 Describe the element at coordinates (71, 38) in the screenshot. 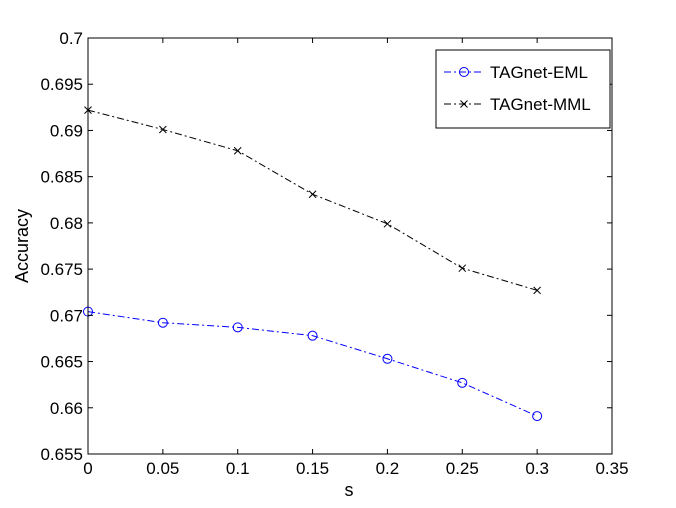

I see `y-tick-label: 0.7` at that location.